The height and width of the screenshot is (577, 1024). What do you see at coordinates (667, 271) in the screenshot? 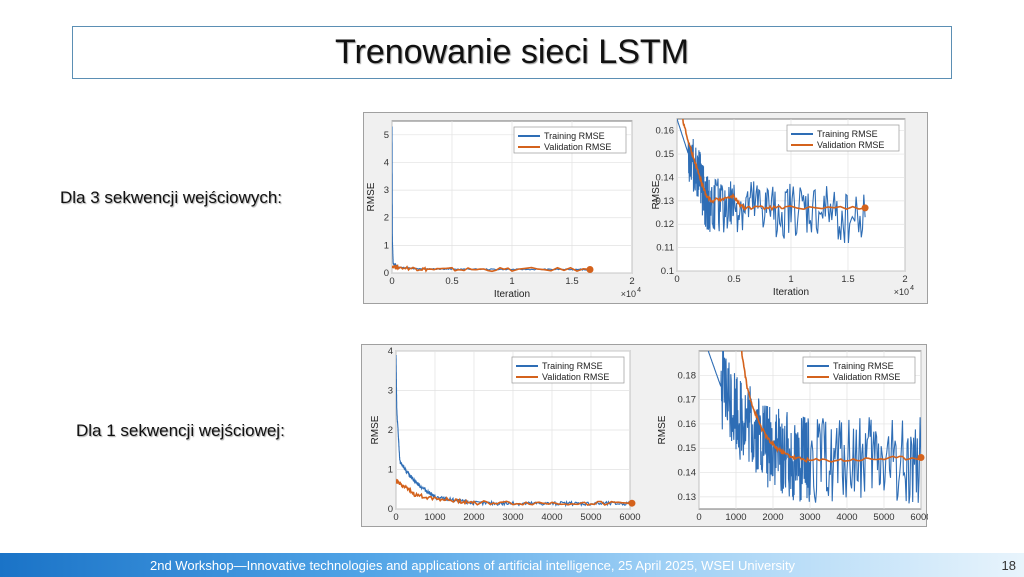
I see `y-tick-label: 0.1` at bounding box center [667, 271].